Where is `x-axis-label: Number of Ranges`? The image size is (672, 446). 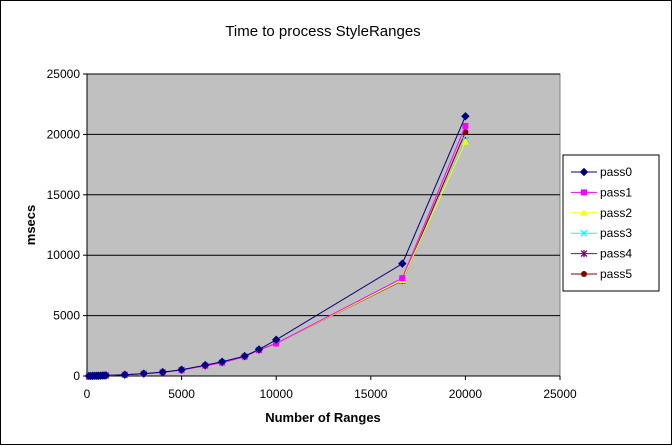
x-axis-label: Number of Ranges is located at coordinates (323, 417).